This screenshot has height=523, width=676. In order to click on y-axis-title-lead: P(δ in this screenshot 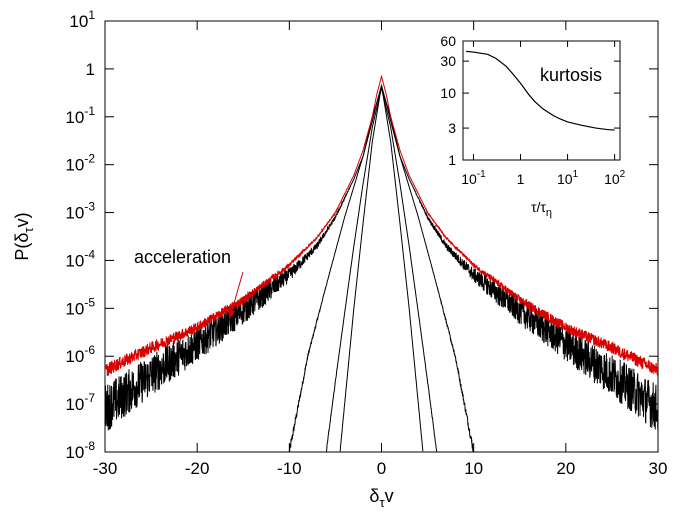, I will do `click(22, 247)`.